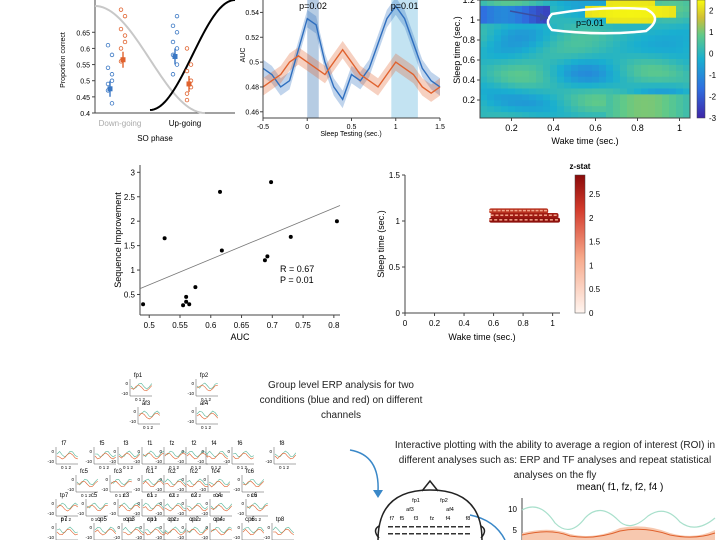 This screenshot has height=540, width=720. Describe the element at coordinates (191, 64) in the screenshot. I see `trial-point` at that location.